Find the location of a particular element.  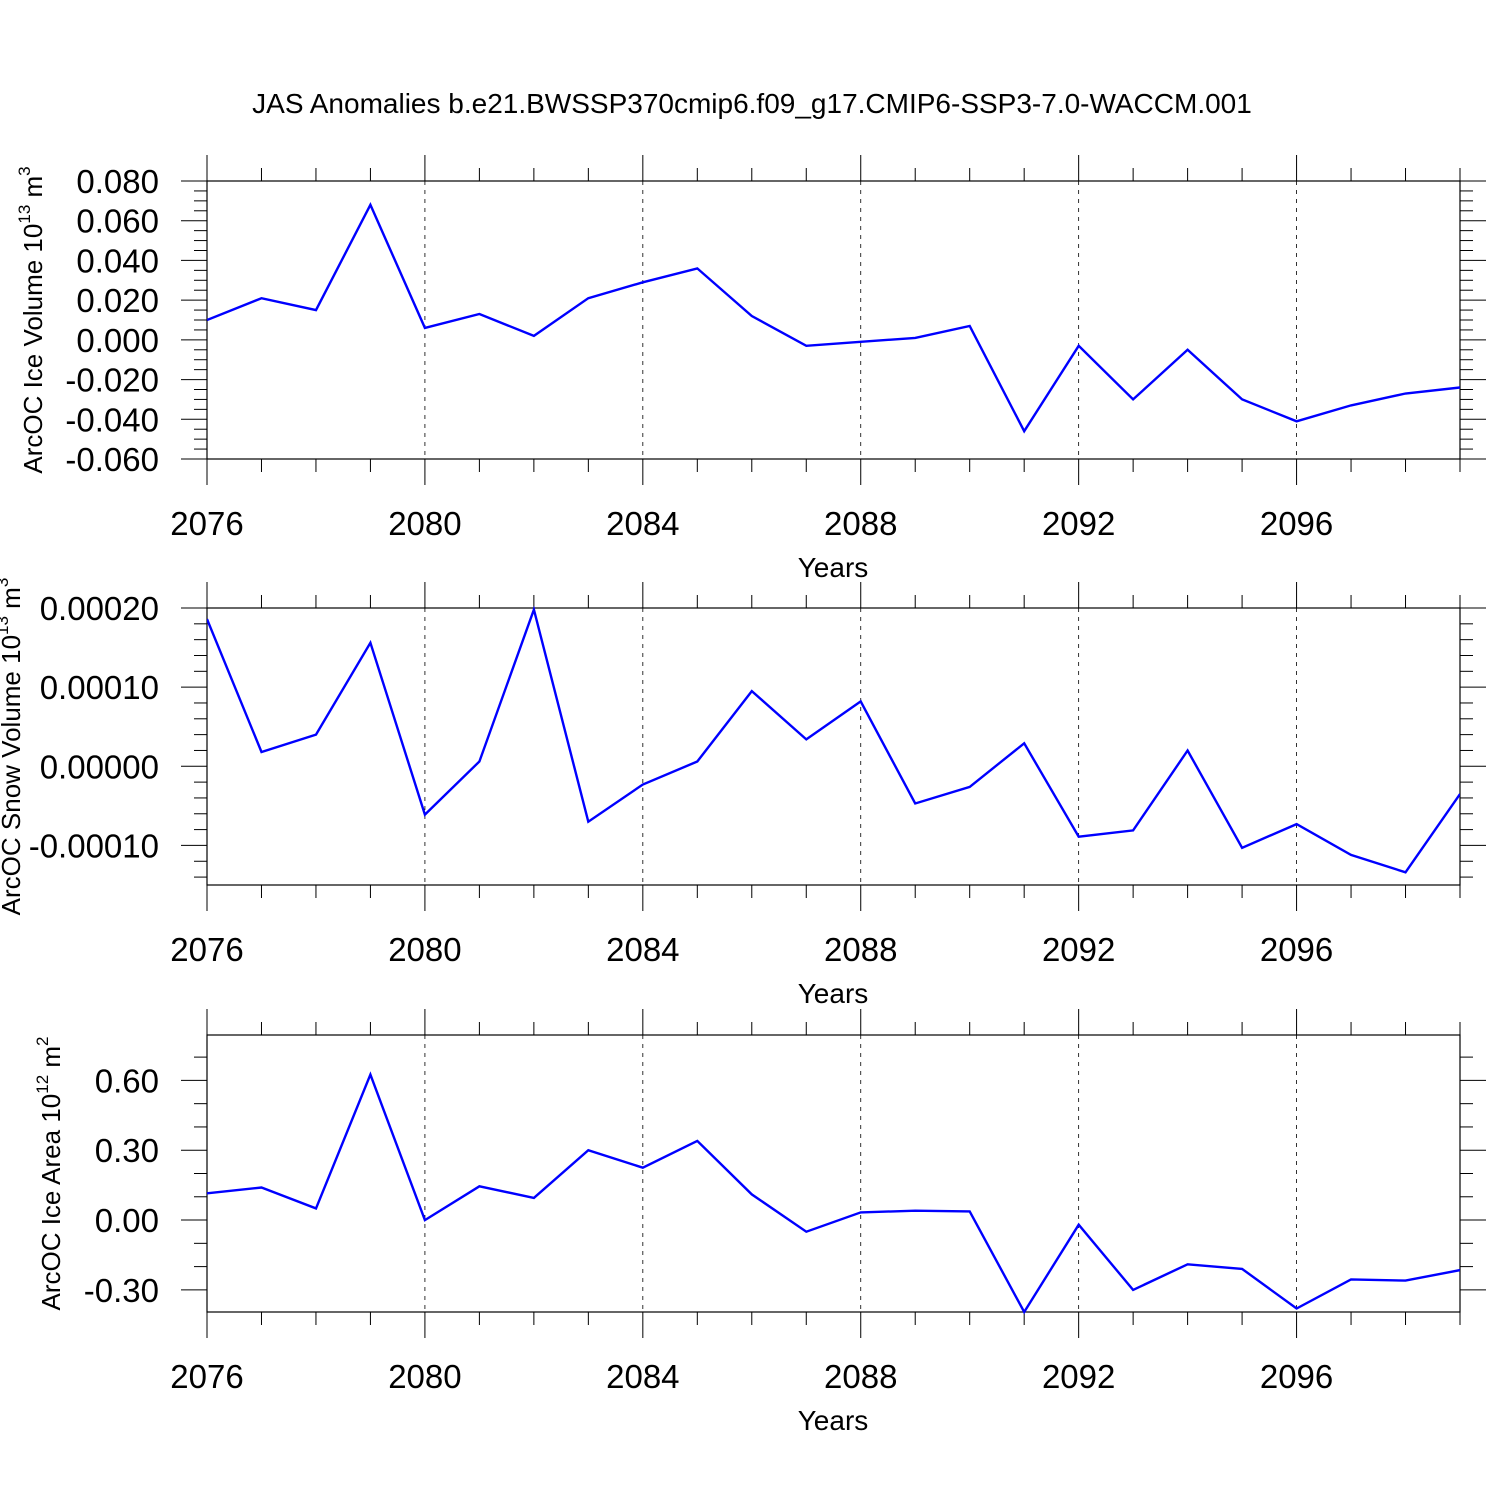

y-tick-label: 0.060 is located at coordinates (117, 221).